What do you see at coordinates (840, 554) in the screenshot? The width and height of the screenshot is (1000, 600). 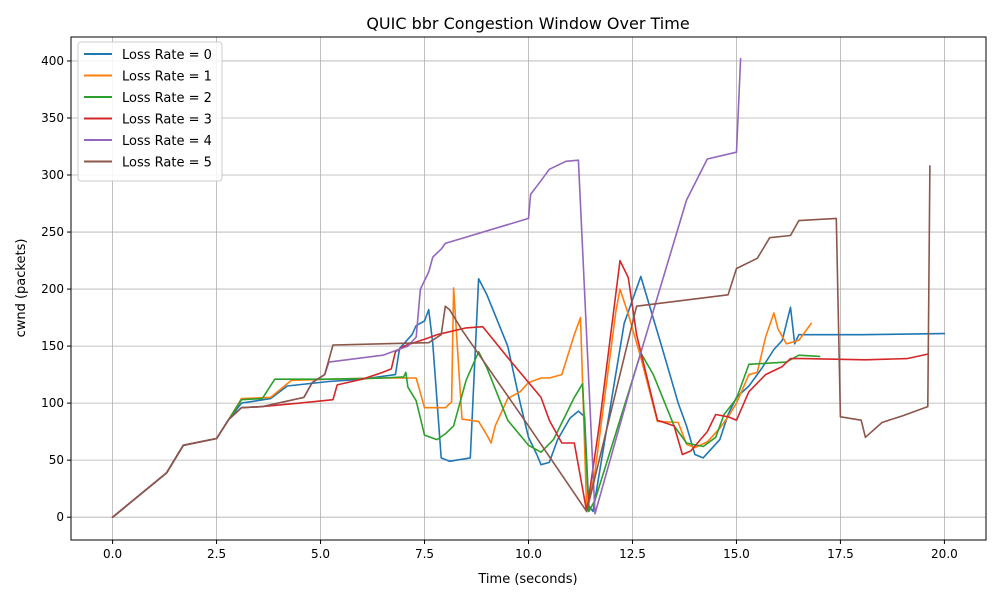 I see `x-tick-label: 17.5` at bounding box center [840, 554].